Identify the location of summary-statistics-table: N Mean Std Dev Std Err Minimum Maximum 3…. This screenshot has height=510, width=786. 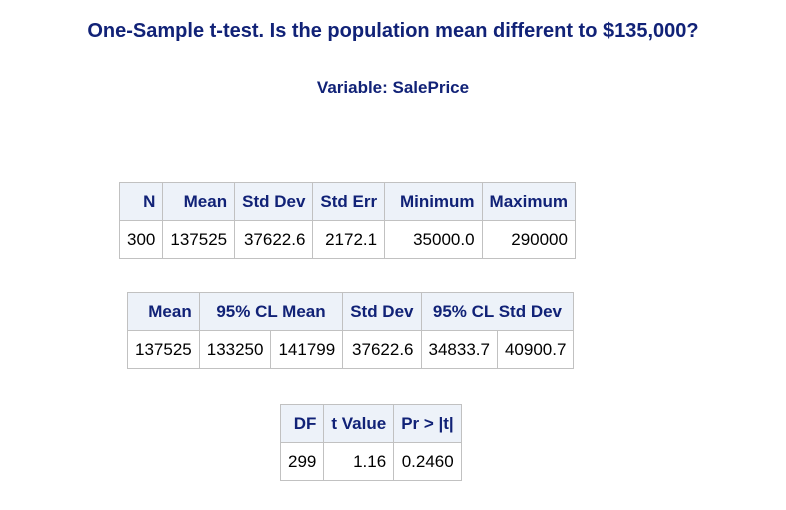
(347, 220).